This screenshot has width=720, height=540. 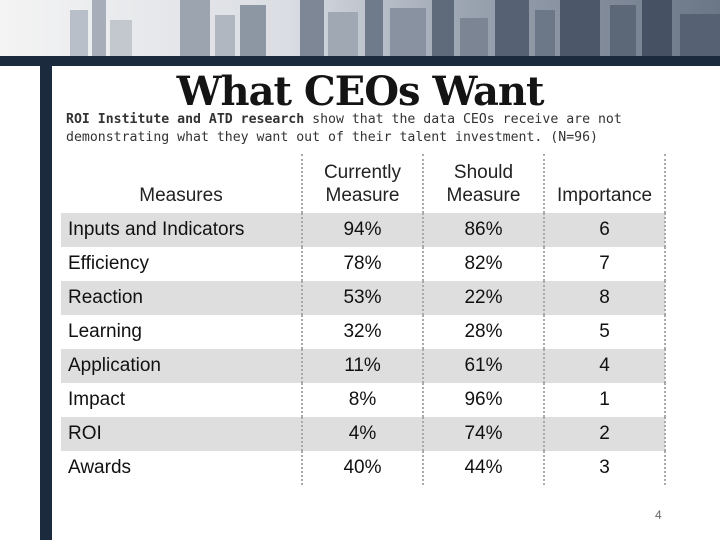 What do you see at coordinates (100, 467) in the screenshot?
I see `row-label: Awards` at bounding box center [100, 467].